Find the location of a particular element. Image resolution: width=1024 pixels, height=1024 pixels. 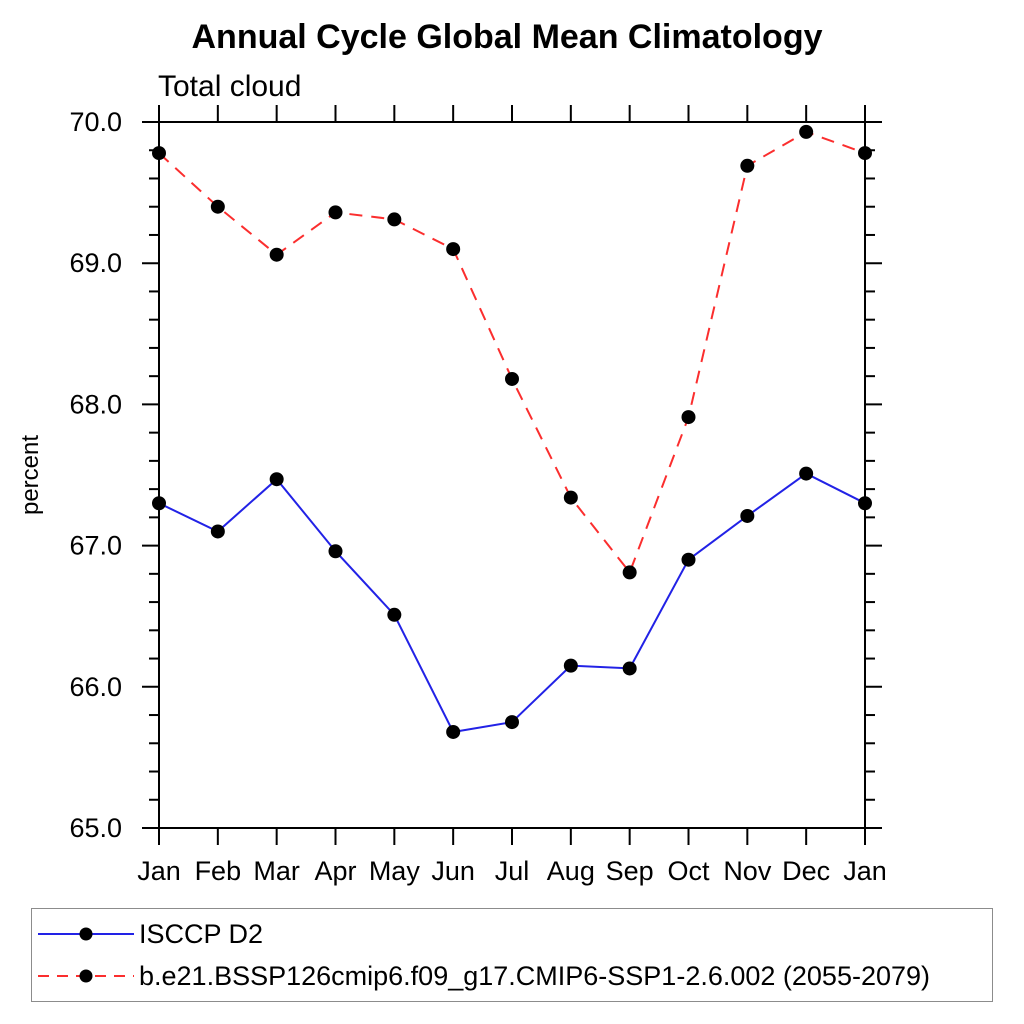

x-tick-label: Oct is located at coordinates (688, 871).